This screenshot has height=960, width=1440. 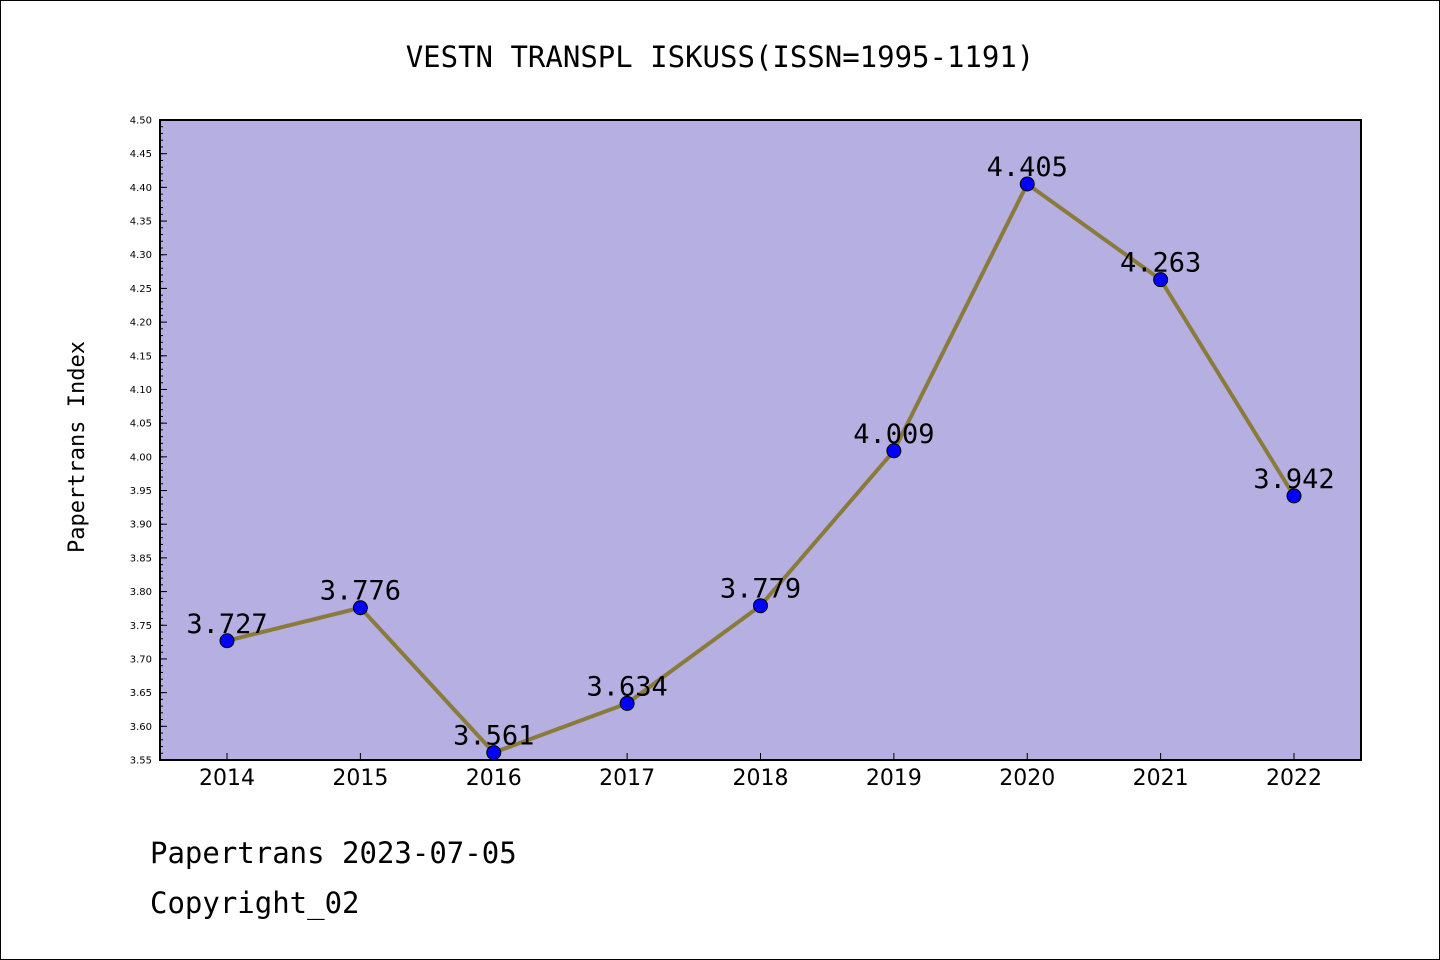 I want to click on y-tick-label: 4.30, so click(x=141, y=255).